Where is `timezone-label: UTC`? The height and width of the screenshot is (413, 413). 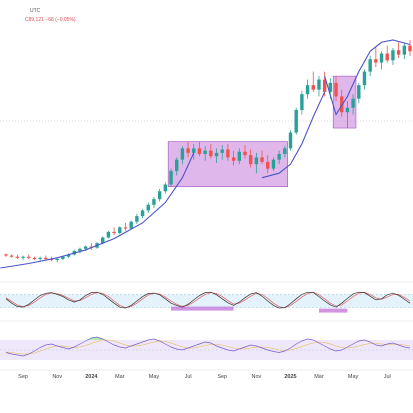
timezone-label: UTC is located at coordinates (35, 11).